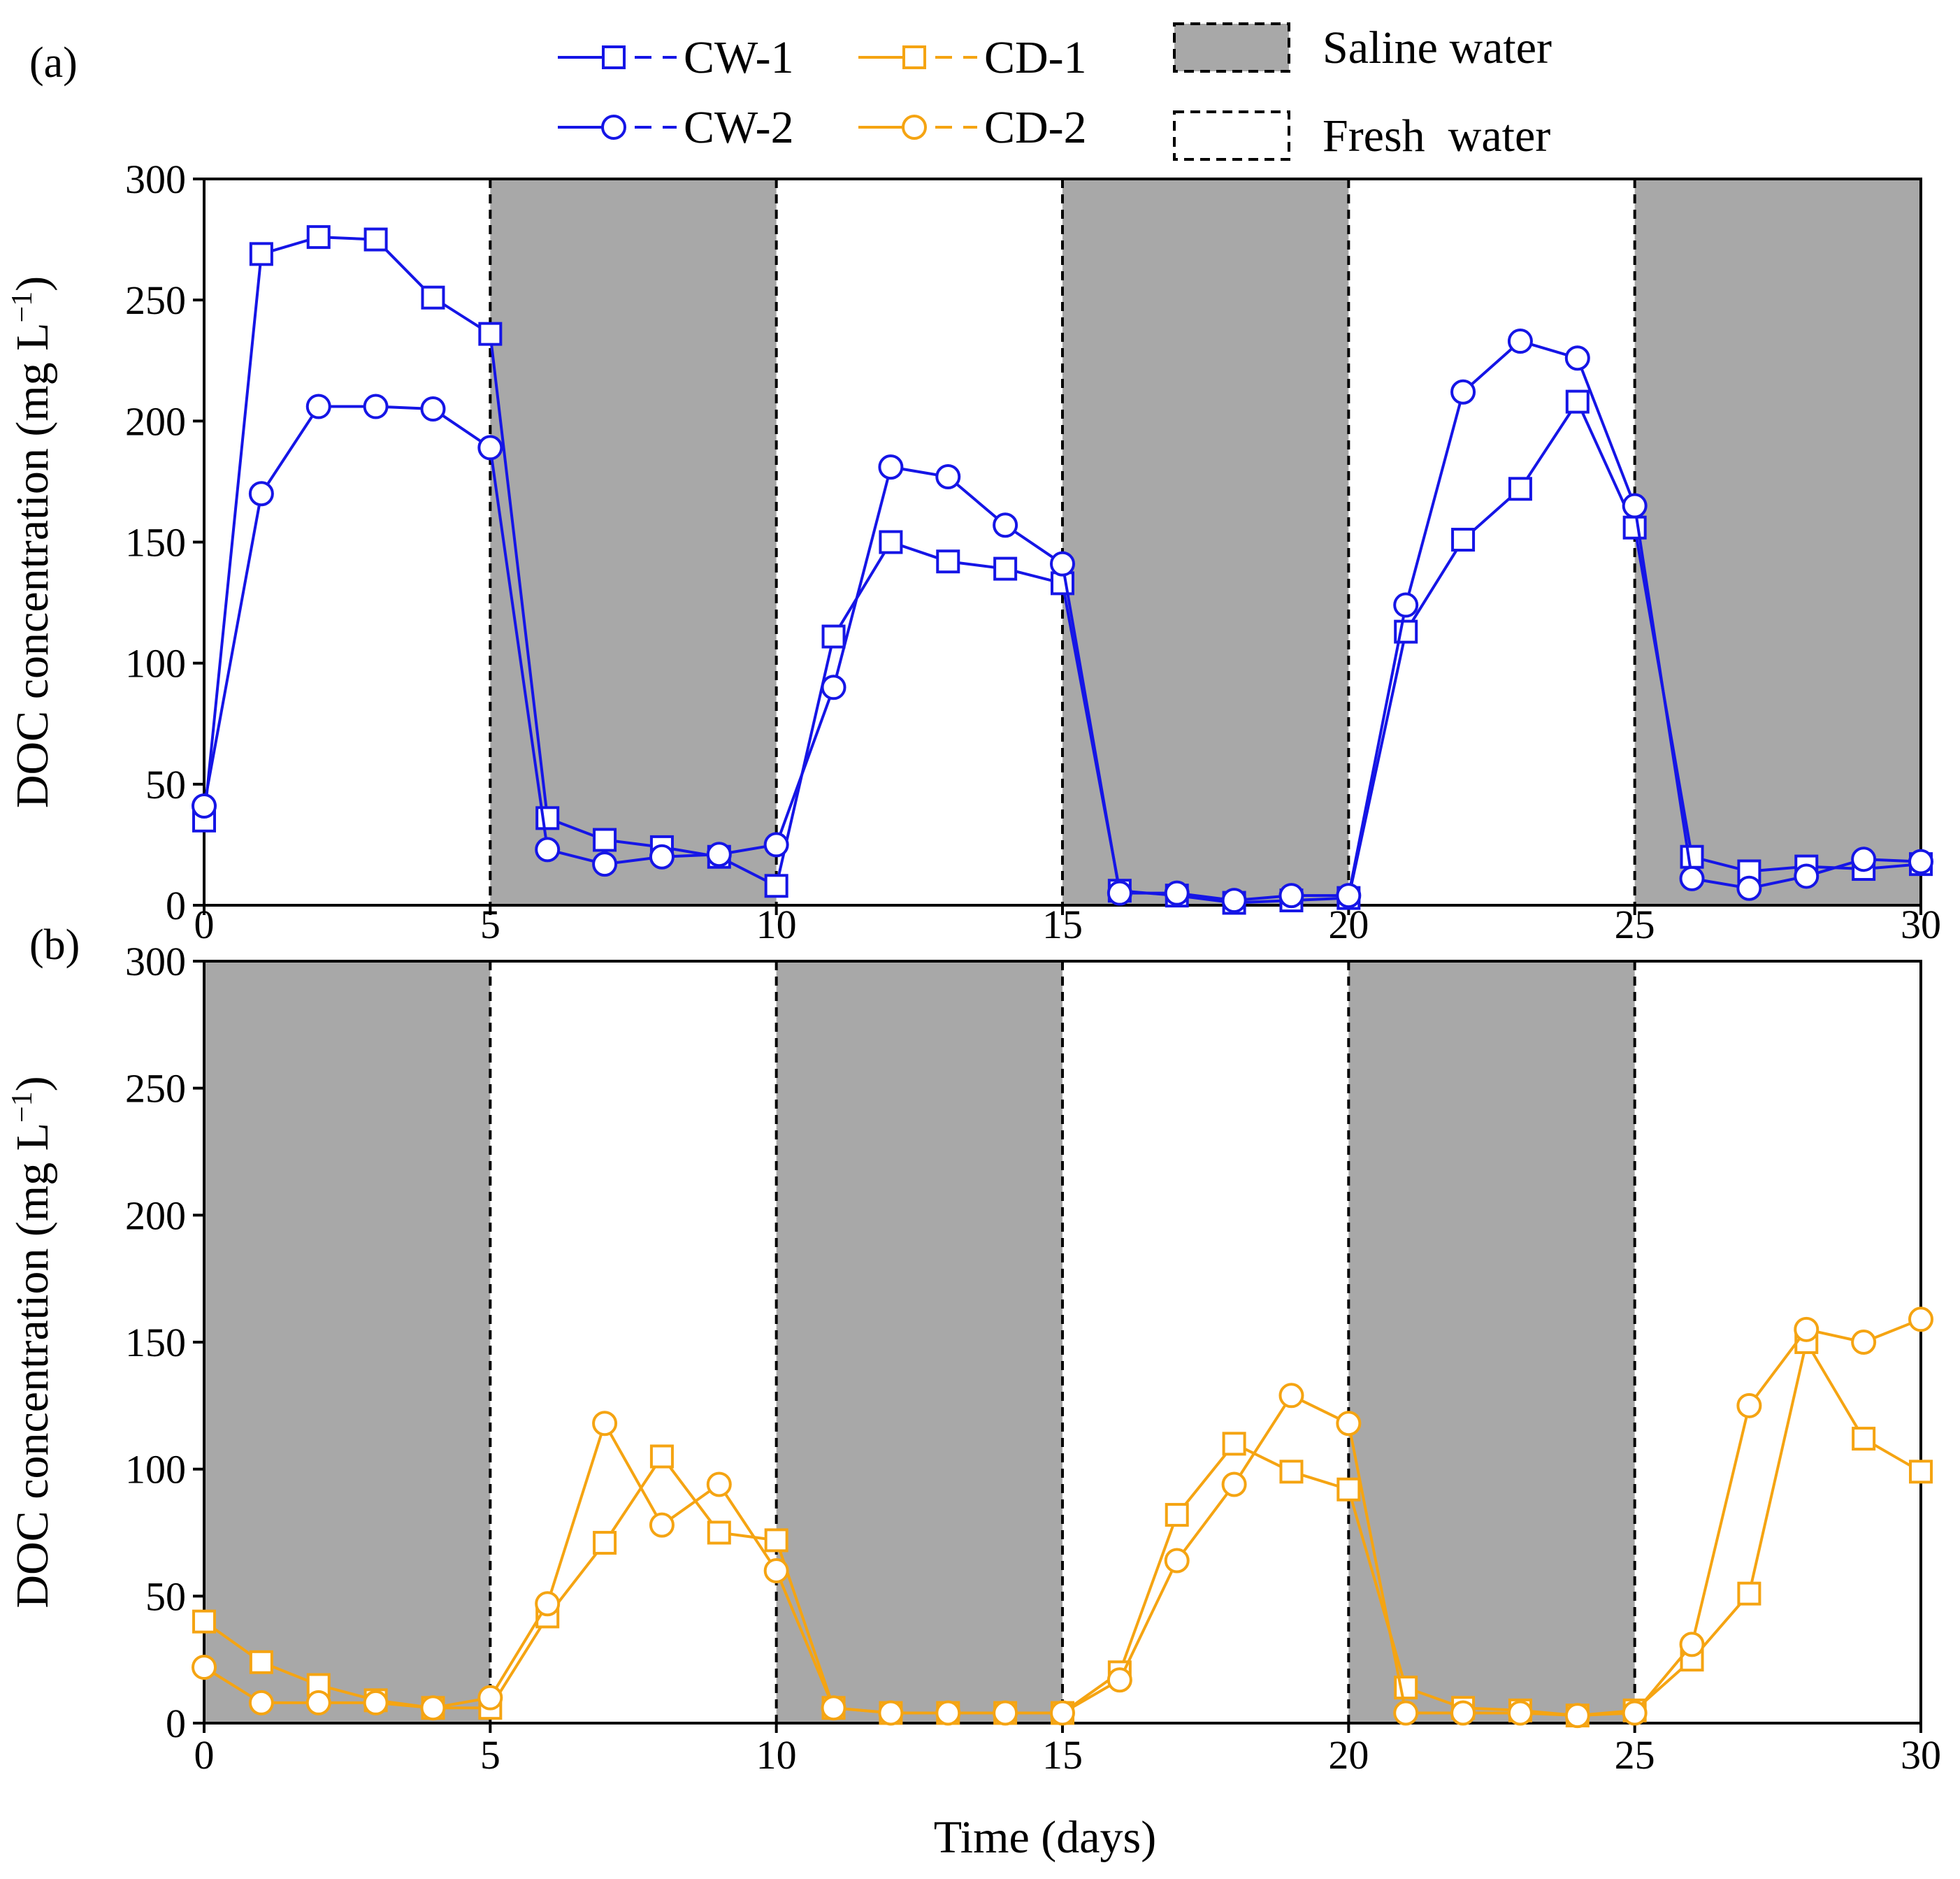  What do you see at coordinates (155, 1215) in the screenshot?
I see `y-tick-label: 200` at bounding box center [155, 1215].